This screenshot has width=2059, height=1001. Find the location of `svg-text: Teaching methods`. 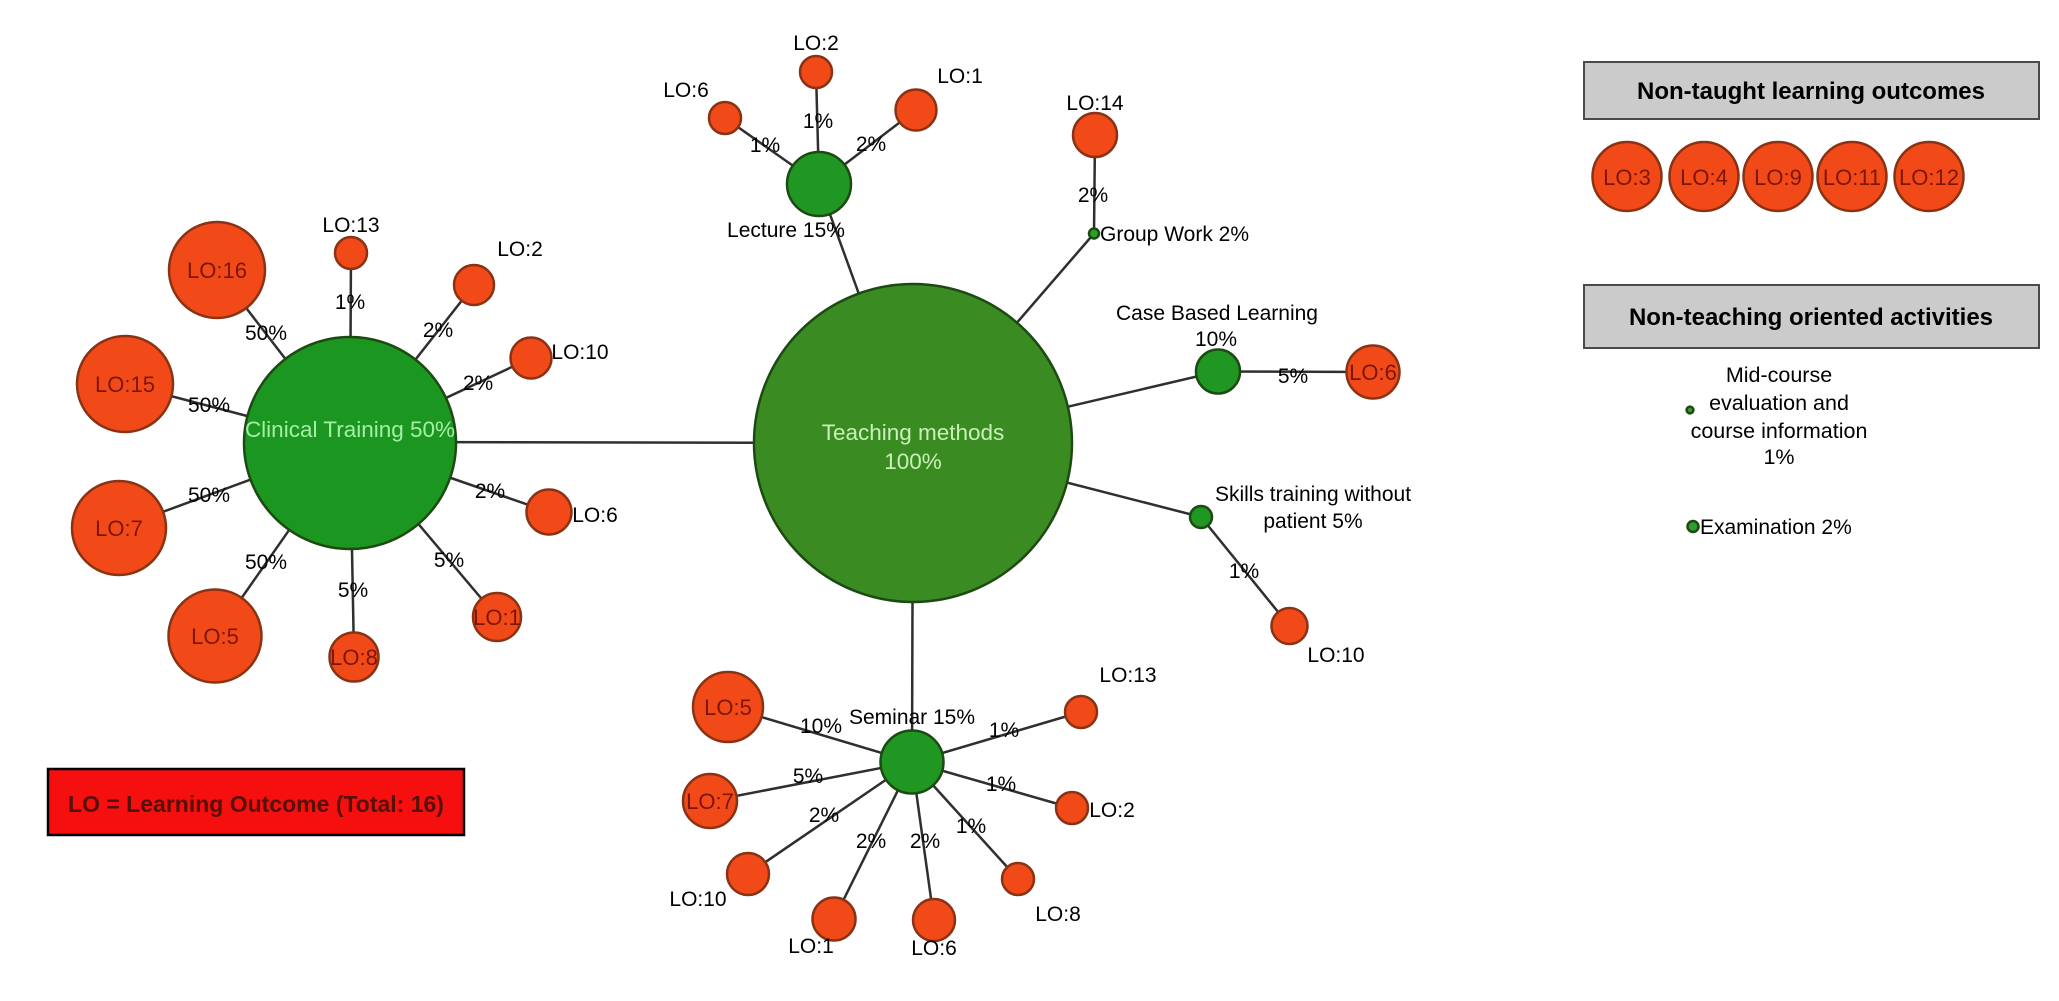

svg-text: Teaching methods is located at coordinates (913, 432).